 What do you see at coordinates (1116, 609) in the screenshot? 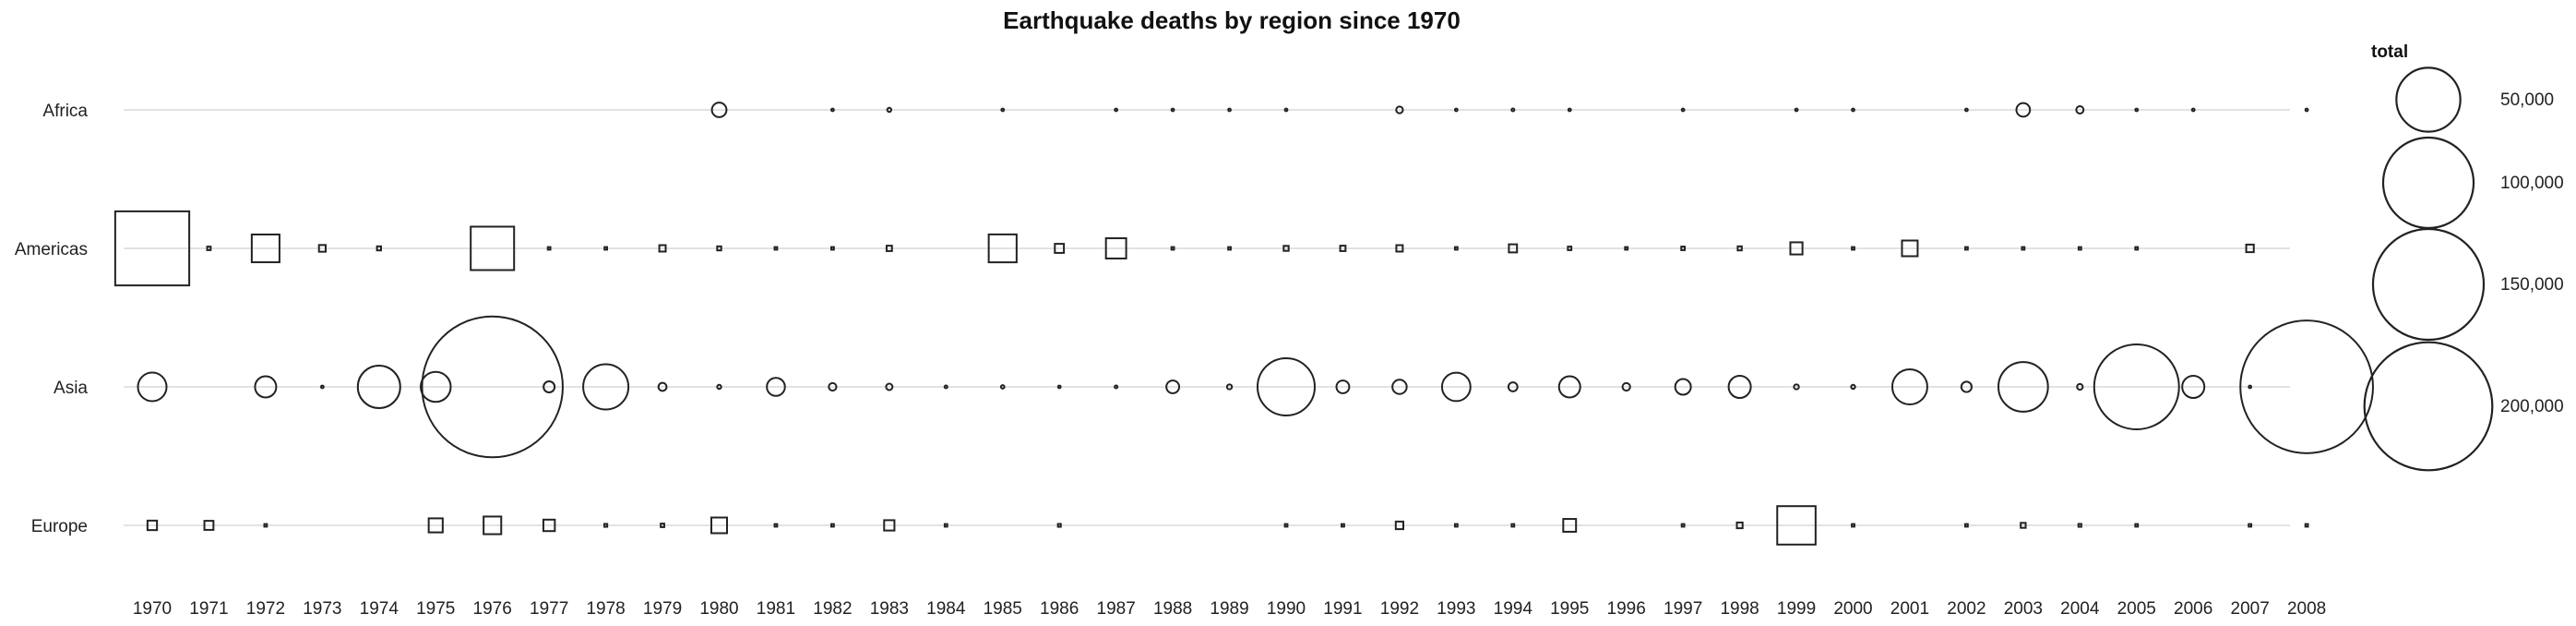
I see `year-label-1987: 1987` at bounding box center [1116, 609].